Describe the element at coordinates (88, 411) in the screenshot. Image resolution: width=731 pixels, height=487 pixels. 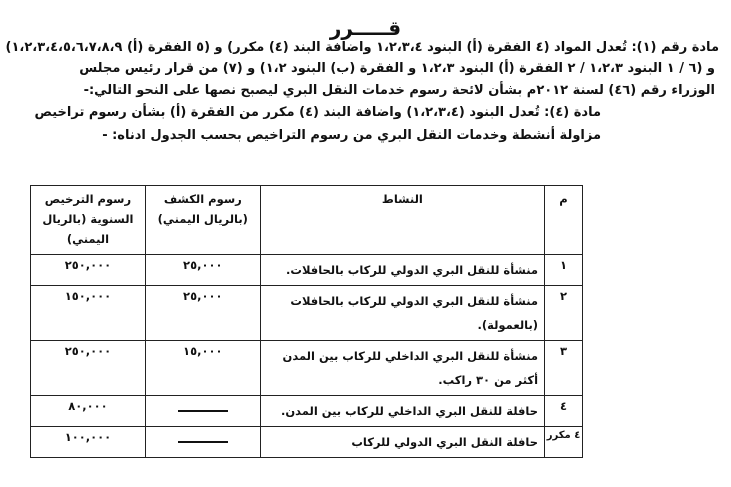
I see `row-license-fee: ٨٠,٠٠٠` at that location.